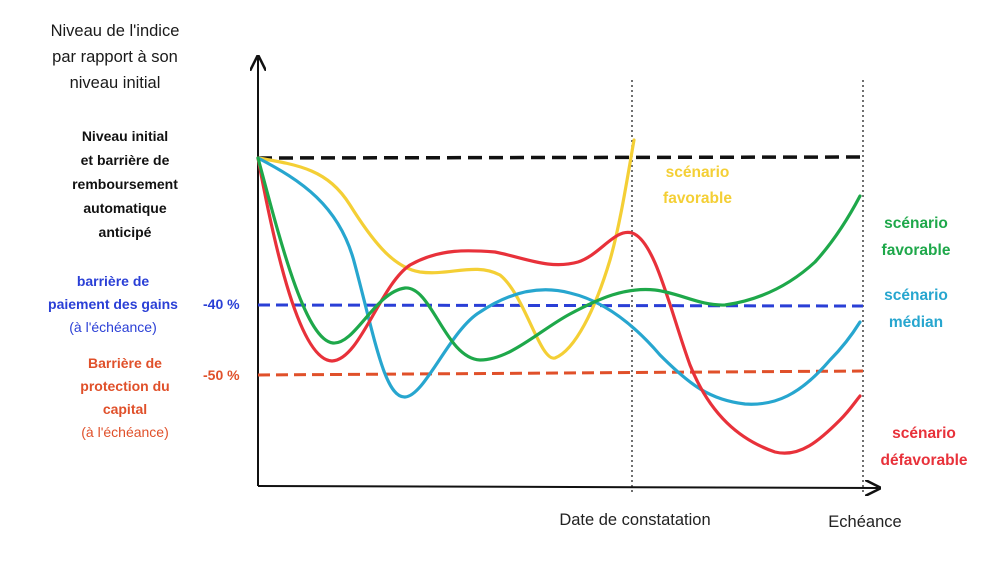 This screenshot has width=1000, height=563. What do you see at coordinates (446, 249) in the screenshot?
I see `yellow-scenario-curve` at bounding box center [446, 249].